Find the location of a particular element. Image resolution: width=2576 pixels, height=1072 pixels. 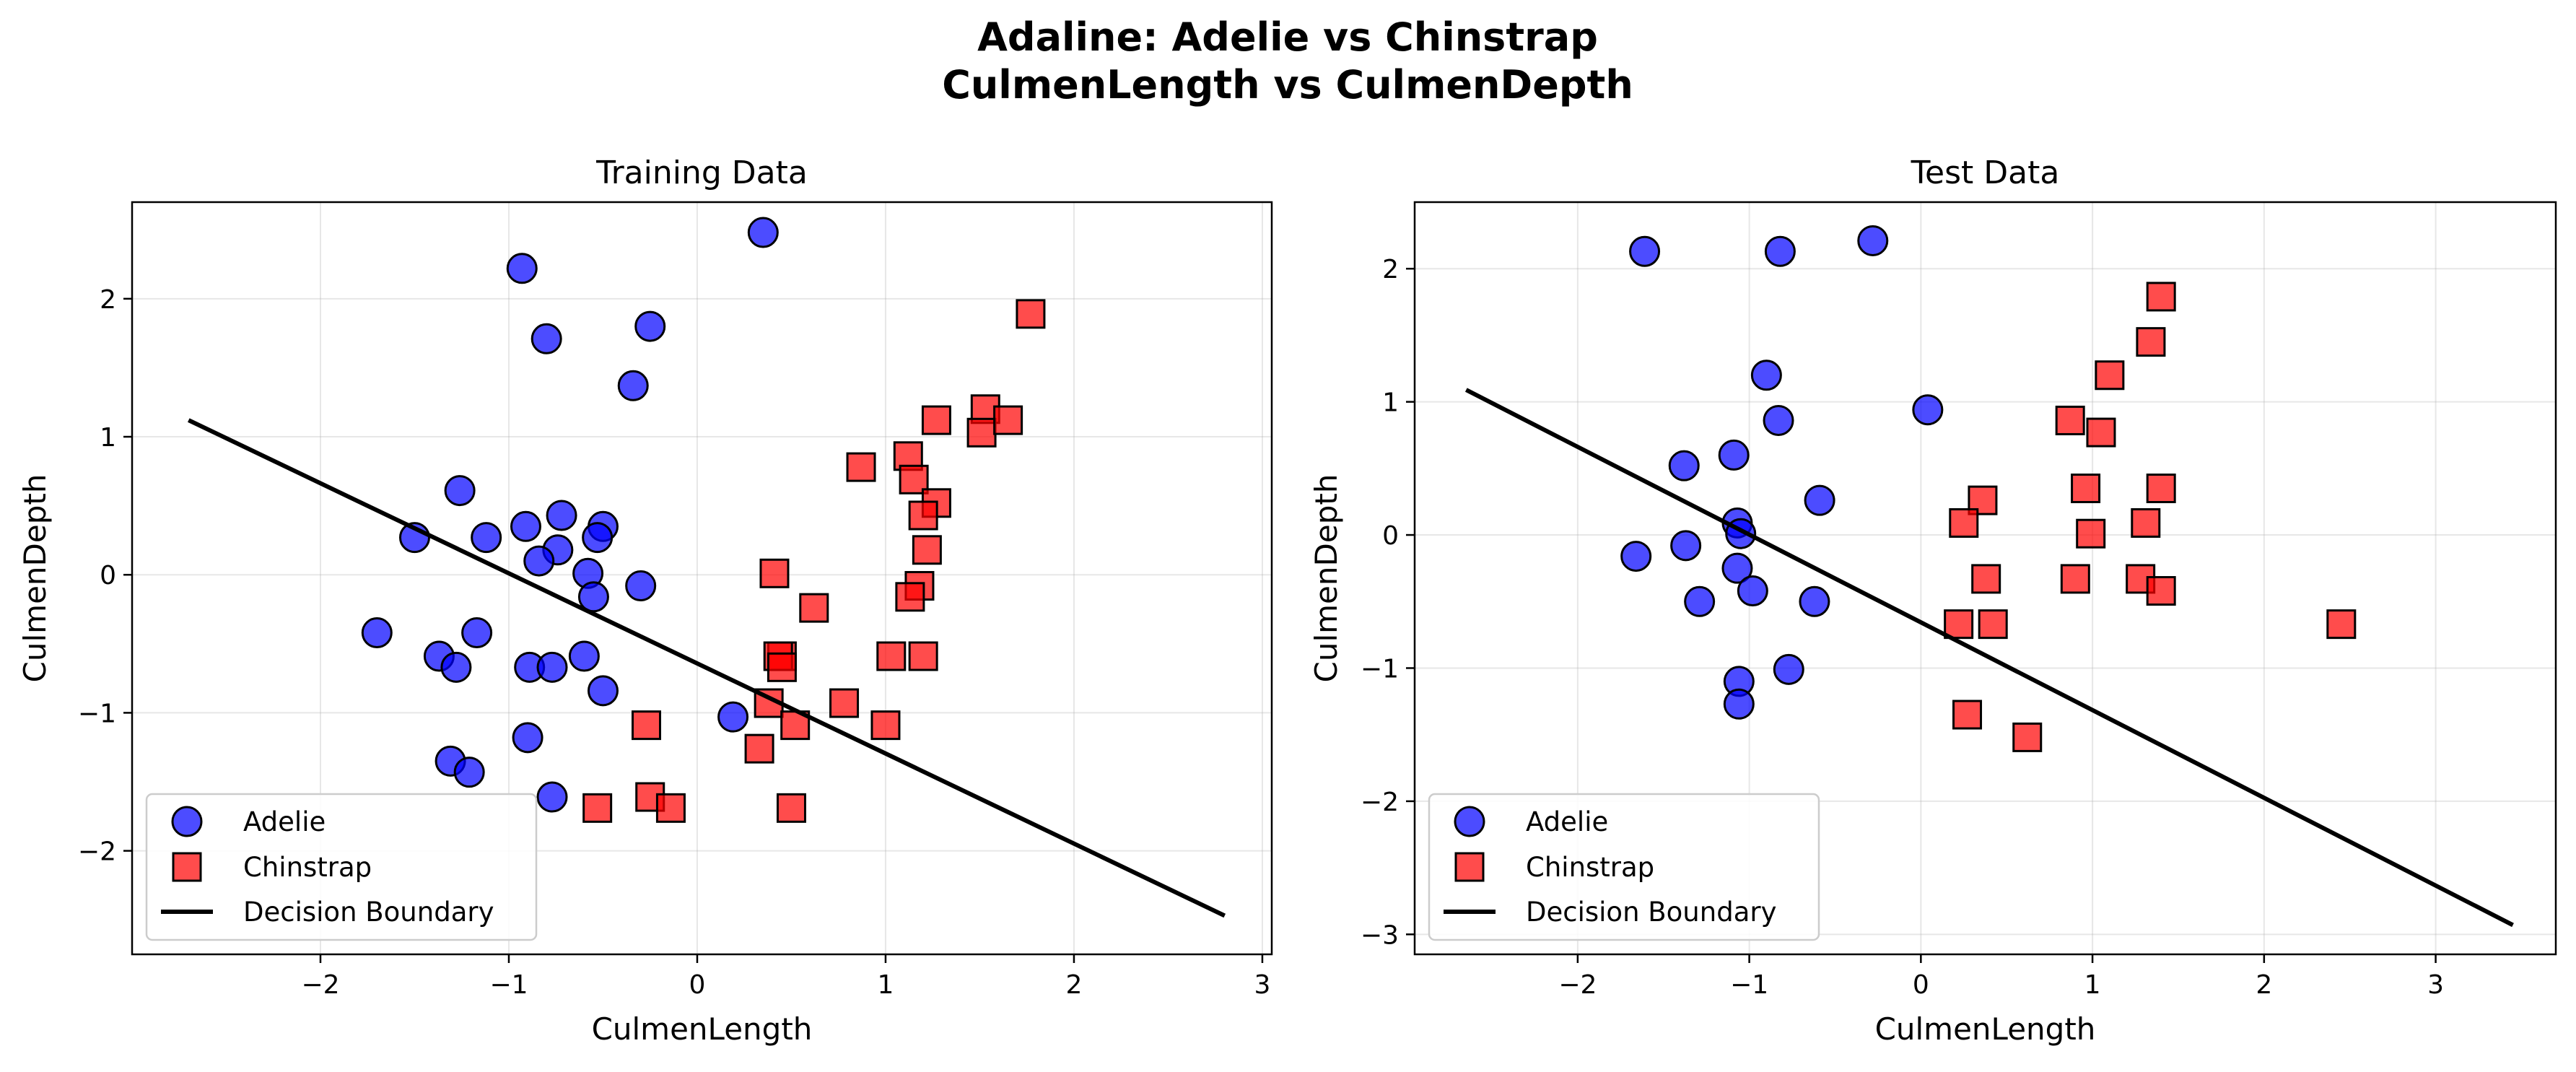

y-tick-label: −3 is located at coordinates (1380, 935).